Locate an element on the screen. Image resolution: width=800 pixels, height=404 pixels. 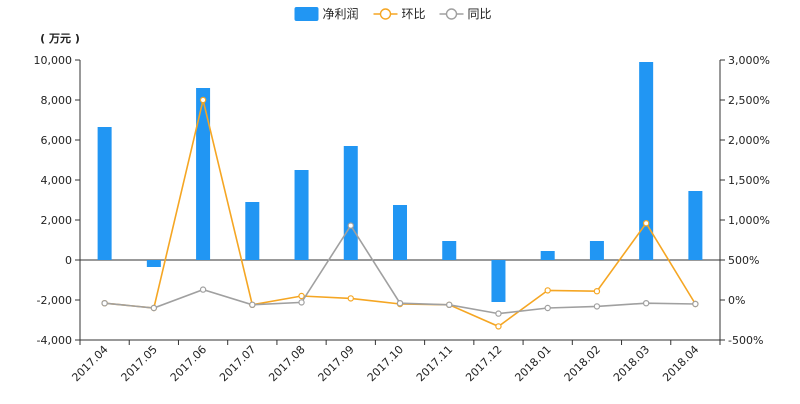
point-series-1-2017.09 is located at coordinates (350, 298).